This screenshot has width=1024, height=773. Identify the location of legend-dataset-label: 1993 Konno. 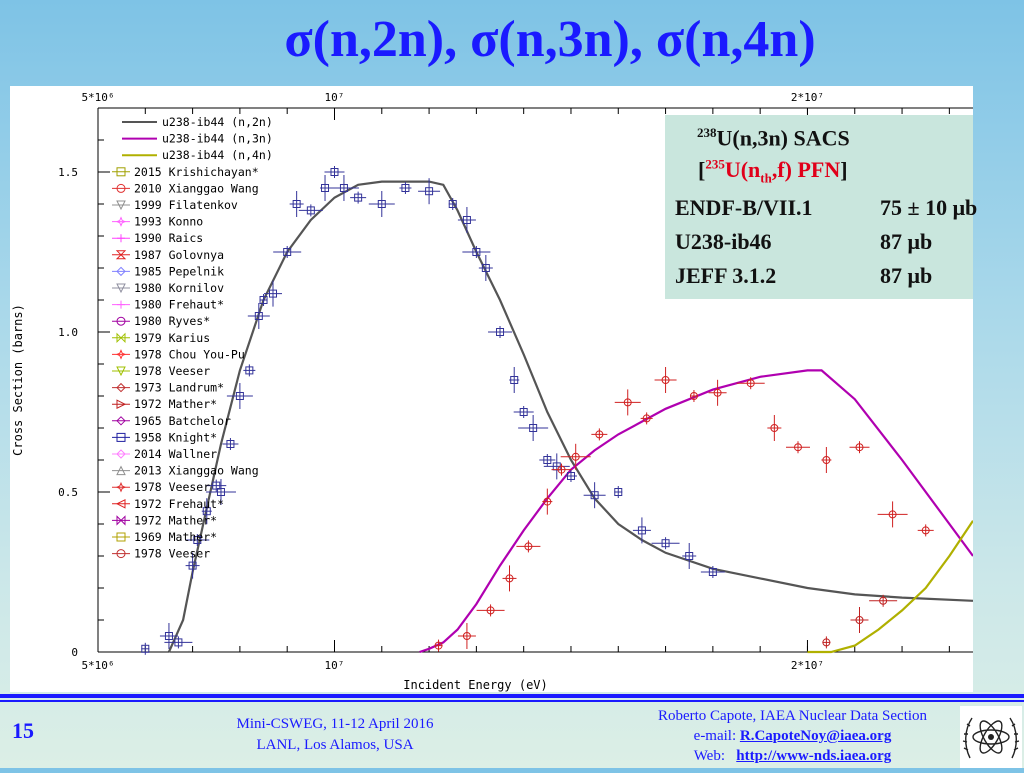
(168, 222).